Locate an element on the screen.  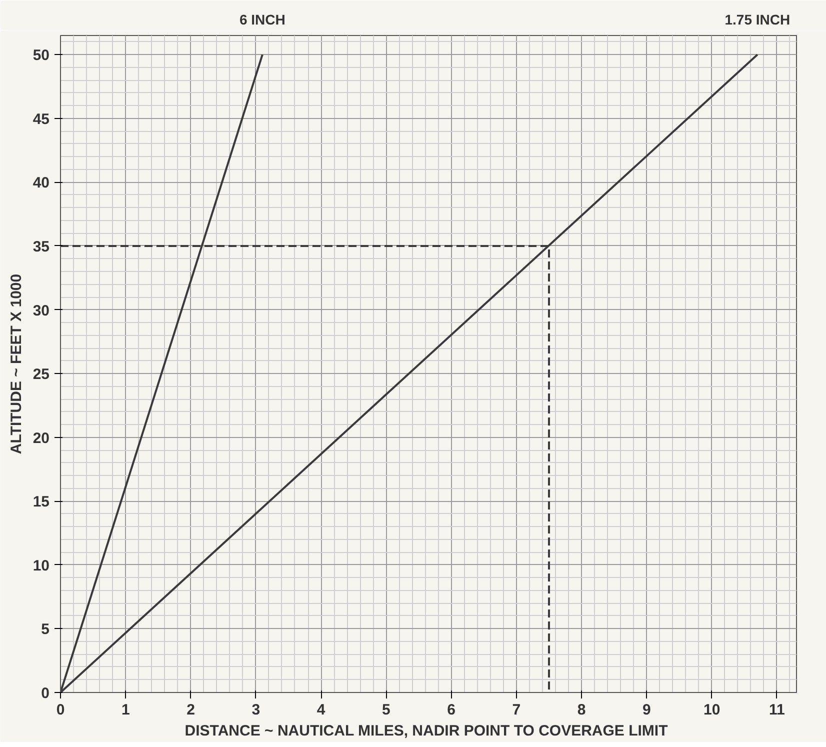
y-tick-label: 45 is located at coordinates (41, 119).